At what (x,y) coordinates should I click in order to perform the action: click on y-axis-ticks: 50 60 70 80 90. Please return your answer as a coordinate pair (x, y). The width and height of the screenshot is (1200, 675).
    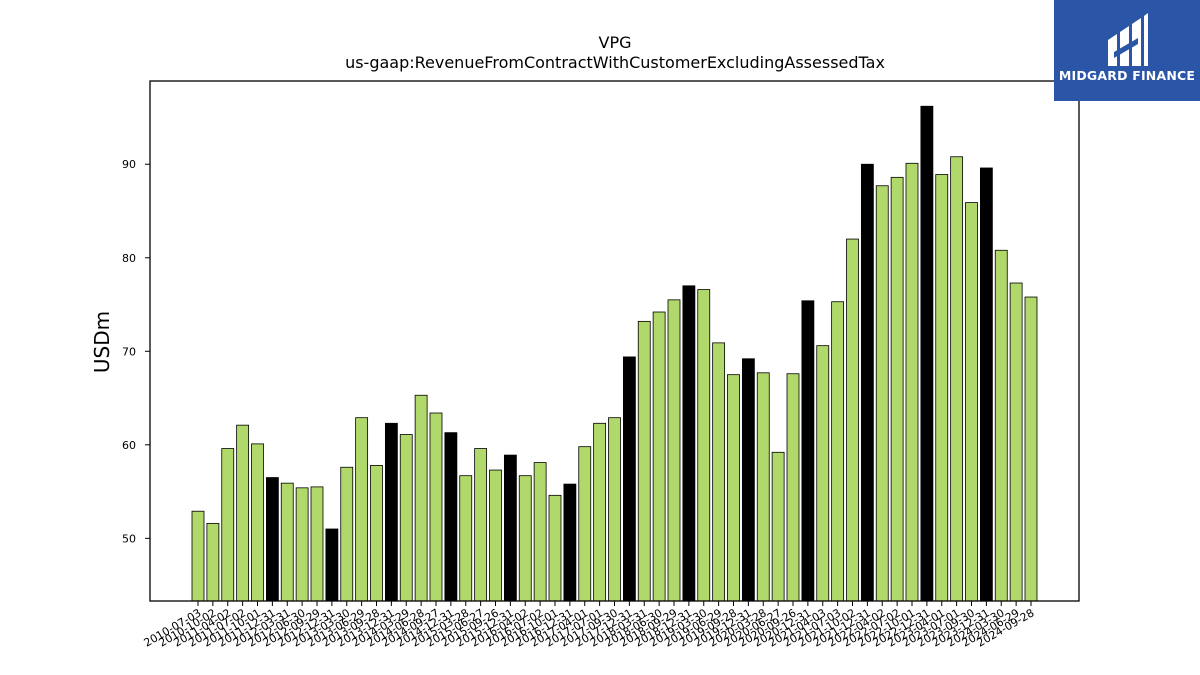
    Looking at the image, I should click on (136, 351).